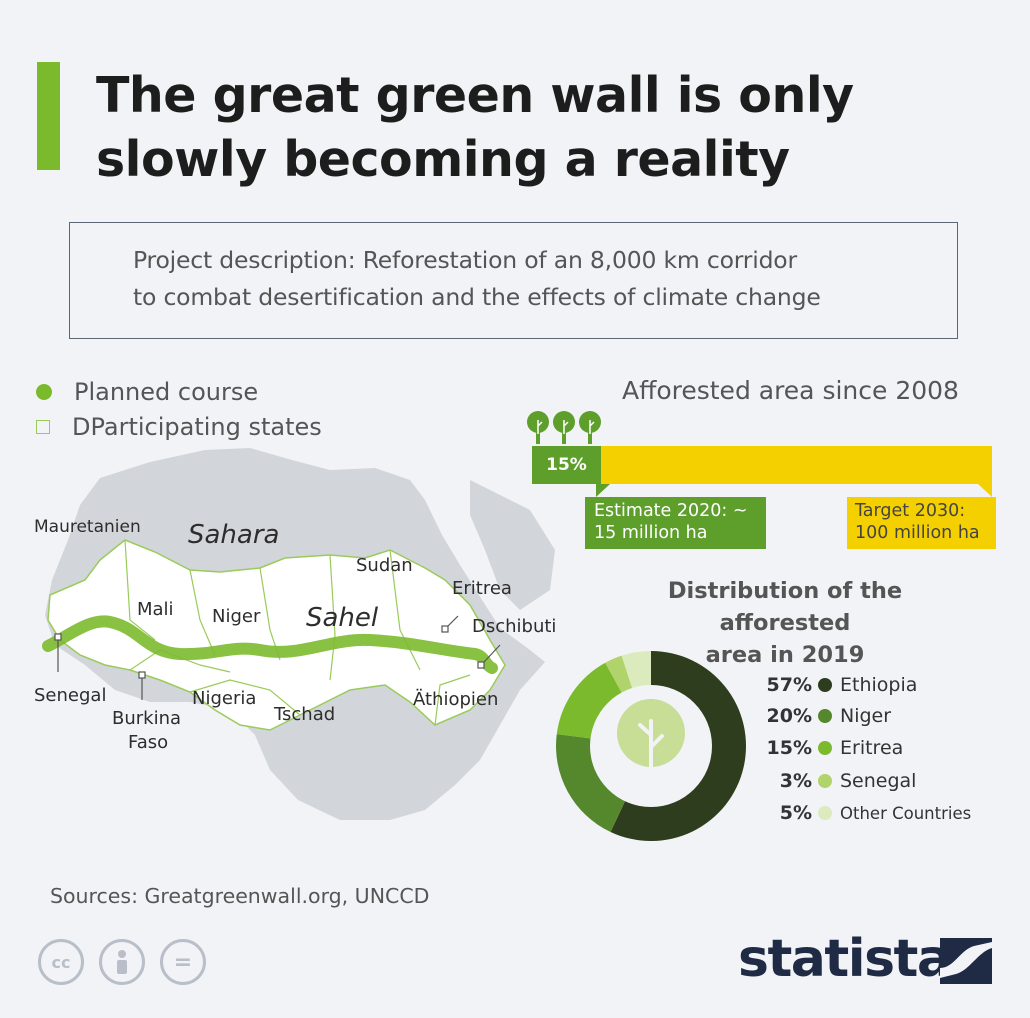 The height and width of the screenshot is (1018, 1030). What do you see at coordinates (70, 695) in the screenshot?
I see `label-senegal: Senegal` at bounding box center [70, 695].